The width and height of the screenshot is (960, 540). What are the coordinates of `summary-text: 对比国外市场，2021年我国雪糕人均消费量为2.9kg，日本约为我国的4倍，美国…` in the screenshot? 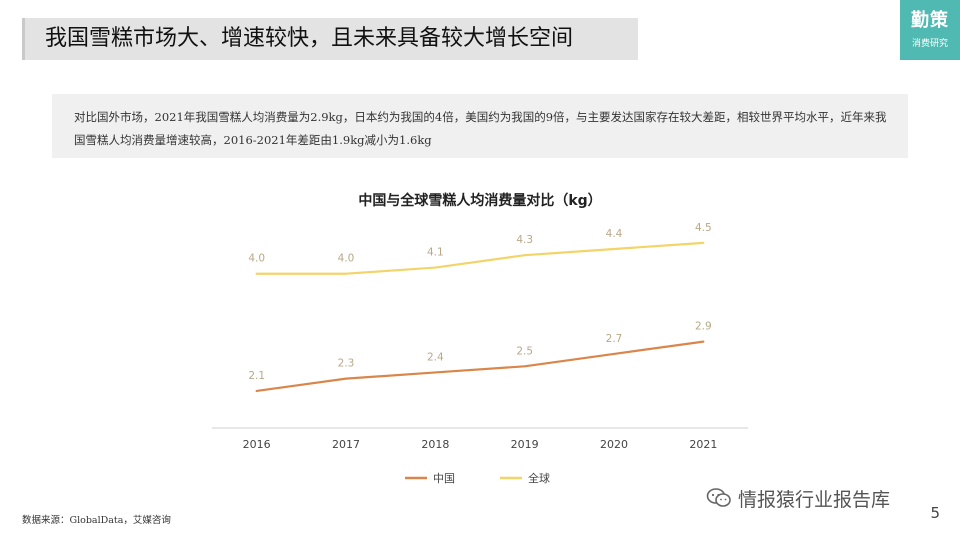 It's located at (480, 126).